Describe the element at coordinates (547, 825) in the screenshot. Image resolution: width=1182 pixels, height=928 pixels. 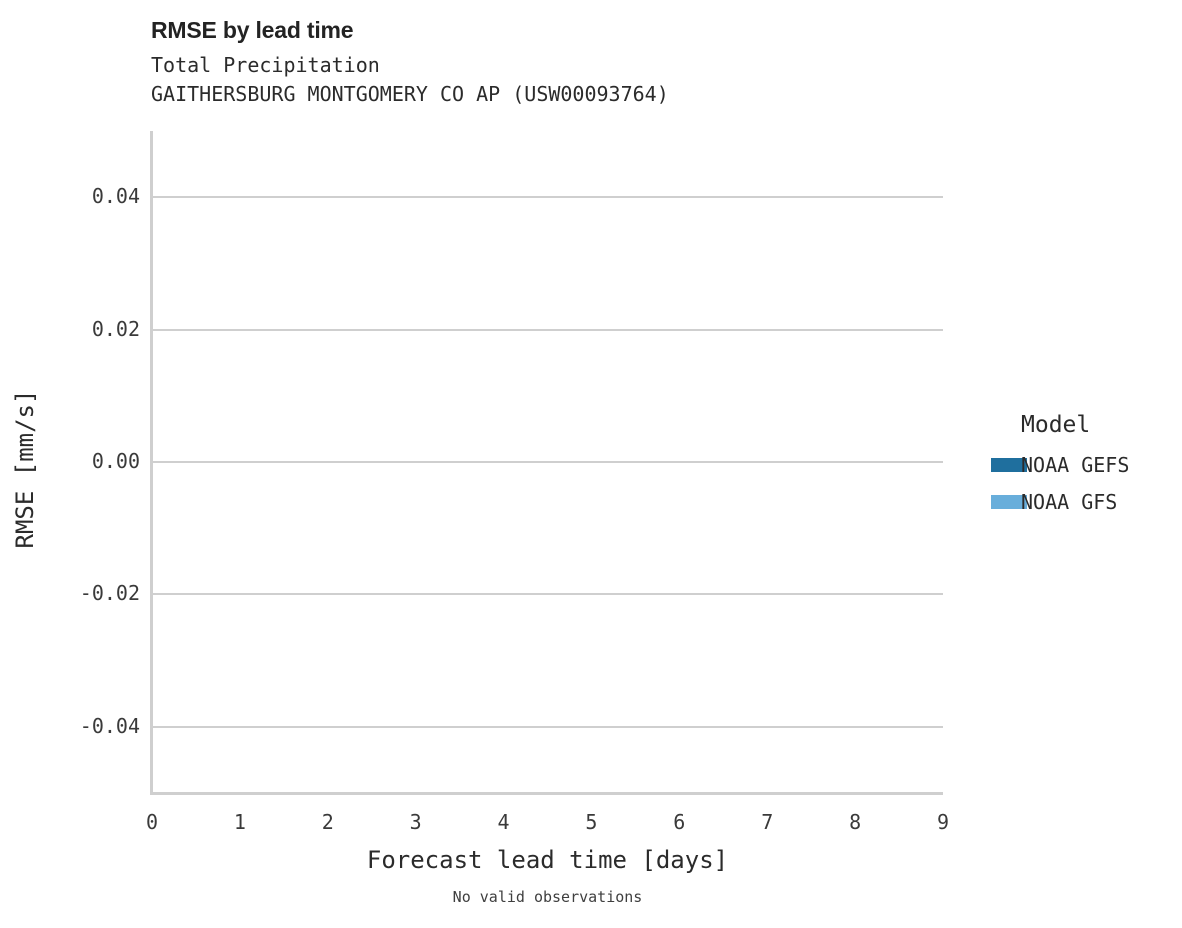
I see `x-axis-tick-labels: 0 1 2 3 4 5 6 7 8 9` at that location.